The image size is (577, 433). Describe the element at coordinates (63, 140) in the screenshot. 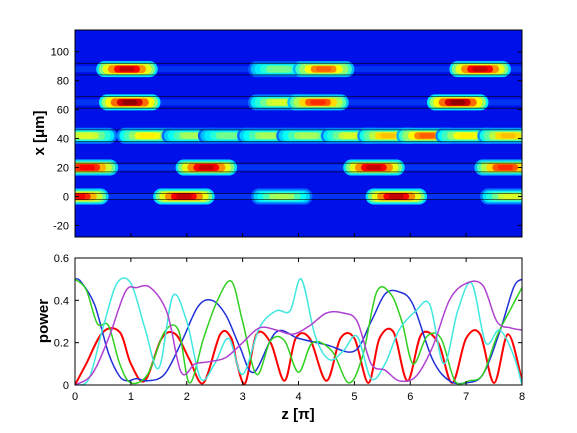

I see `heatmap-y-tick-label: 40` at that location.